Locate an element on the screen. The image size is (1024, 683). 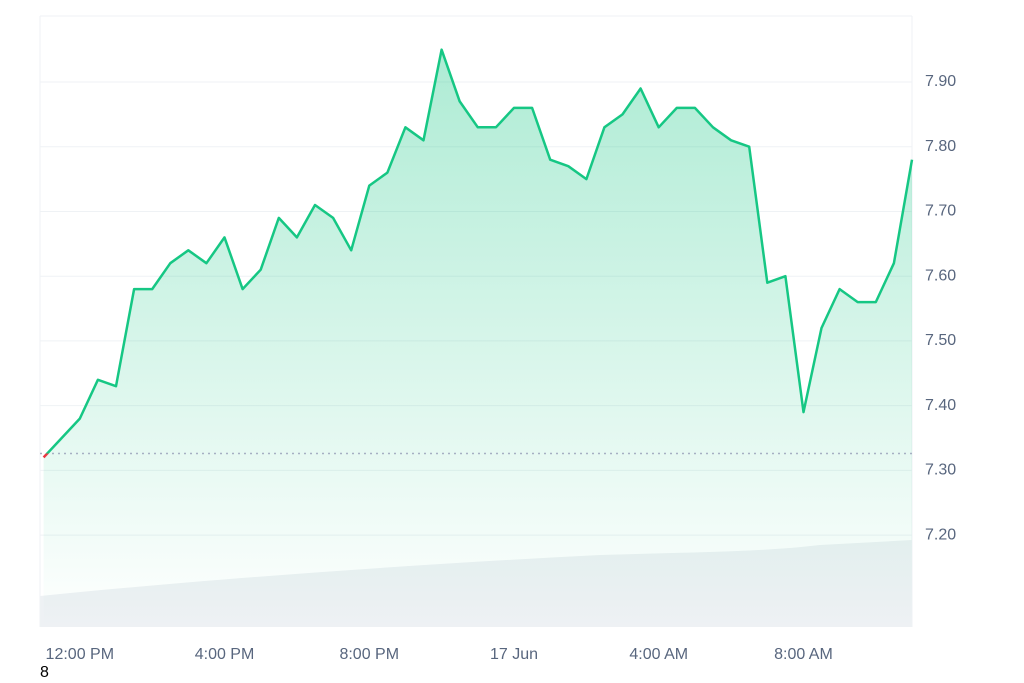
y-tick-label: 7.30 is located at coordinates (940, 470).